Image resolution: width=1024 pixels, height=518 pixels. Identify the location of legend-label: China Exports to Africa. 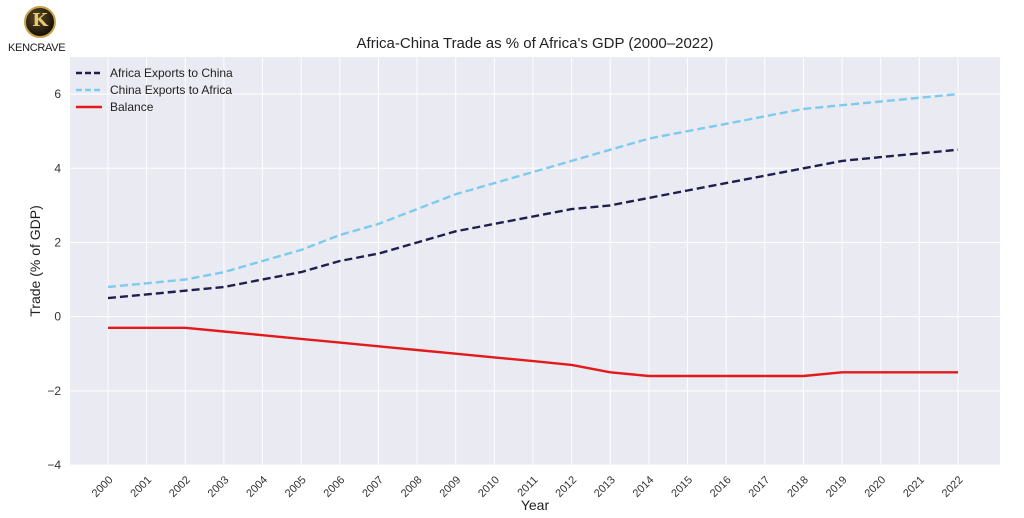
(171, 90).